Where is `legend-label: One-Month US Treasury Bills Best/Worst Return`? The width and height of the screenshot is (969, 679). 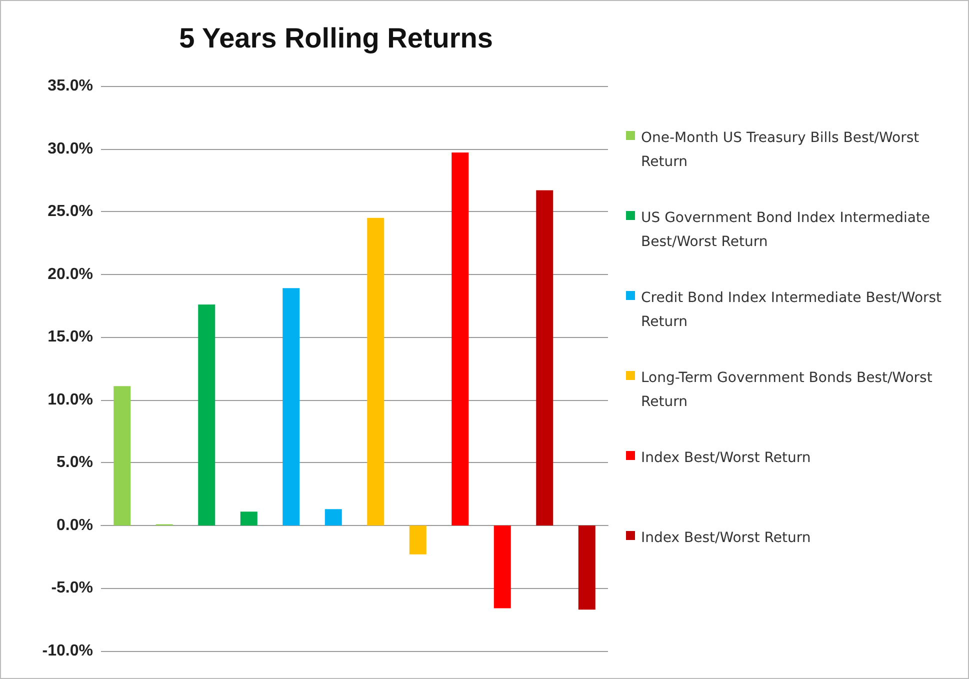
legend-label: One-Month US Treasury Bills Best/Worst Return is located at coordinates (782, 150).